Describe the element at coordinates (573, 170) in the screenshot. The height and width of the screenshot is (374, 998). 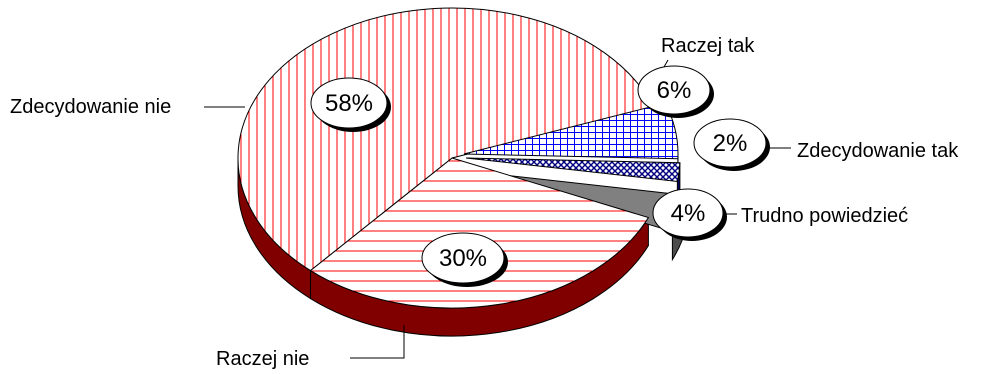
I see `slice-zdecydowanie-tak` at that location.